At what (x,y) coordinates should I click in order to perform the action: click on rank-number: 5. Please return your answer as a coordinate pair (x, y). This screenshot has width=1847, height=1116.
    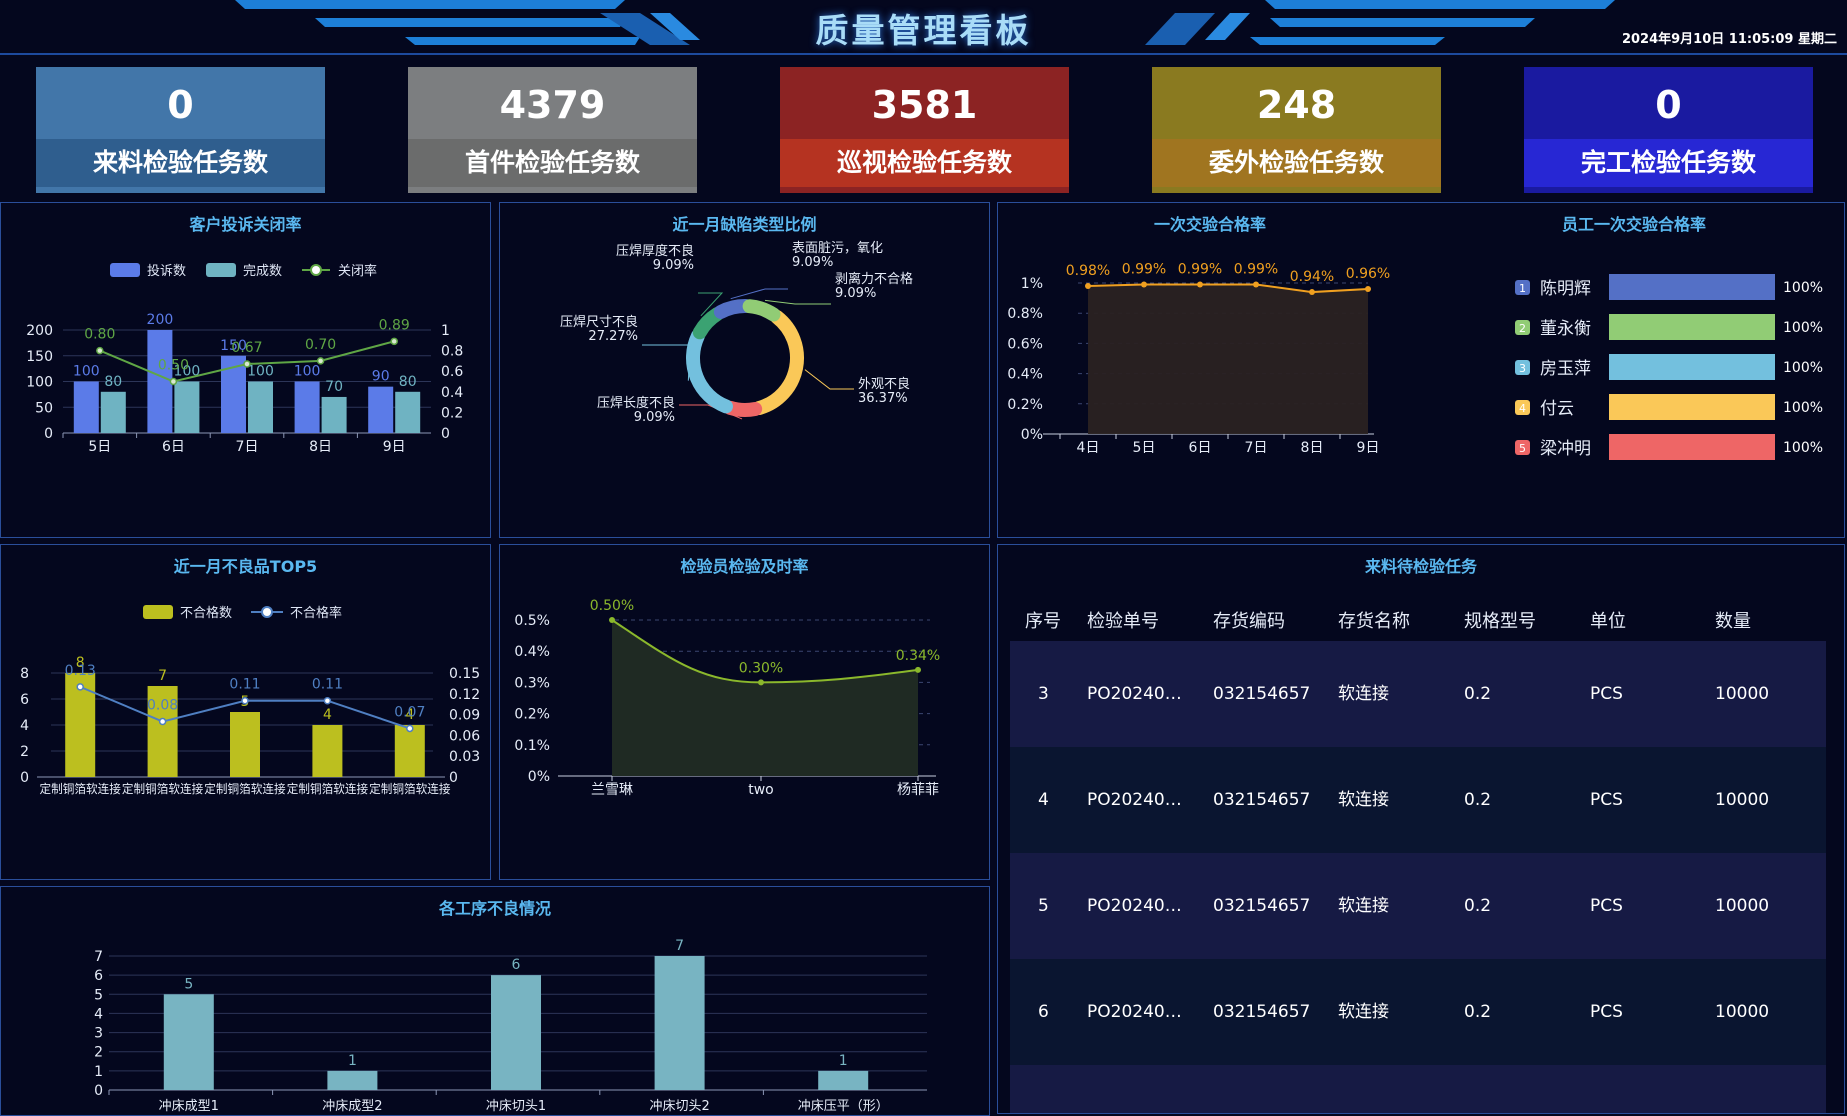
    Looking at the image, I should click on (1522, 448).